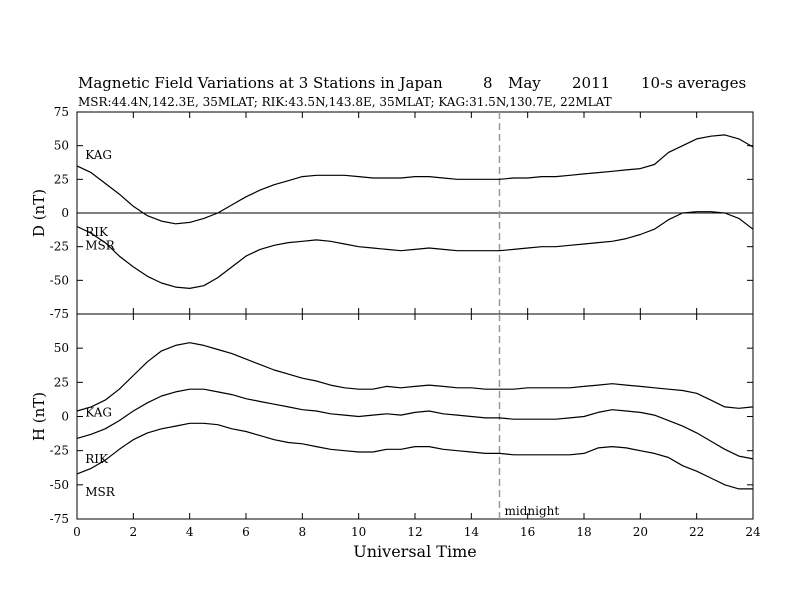 This screenshot has width=792, height=612. I want to click on title-year: 2011, so click(591, 83).